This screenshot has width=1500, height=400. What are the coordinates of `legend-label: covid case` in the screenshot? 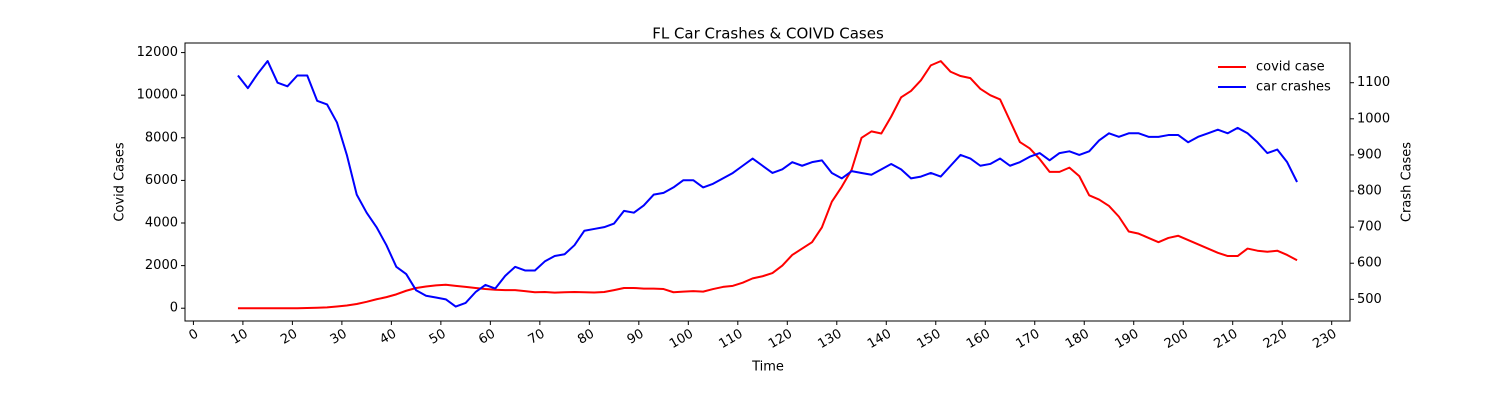 It's located at (1290, 67).